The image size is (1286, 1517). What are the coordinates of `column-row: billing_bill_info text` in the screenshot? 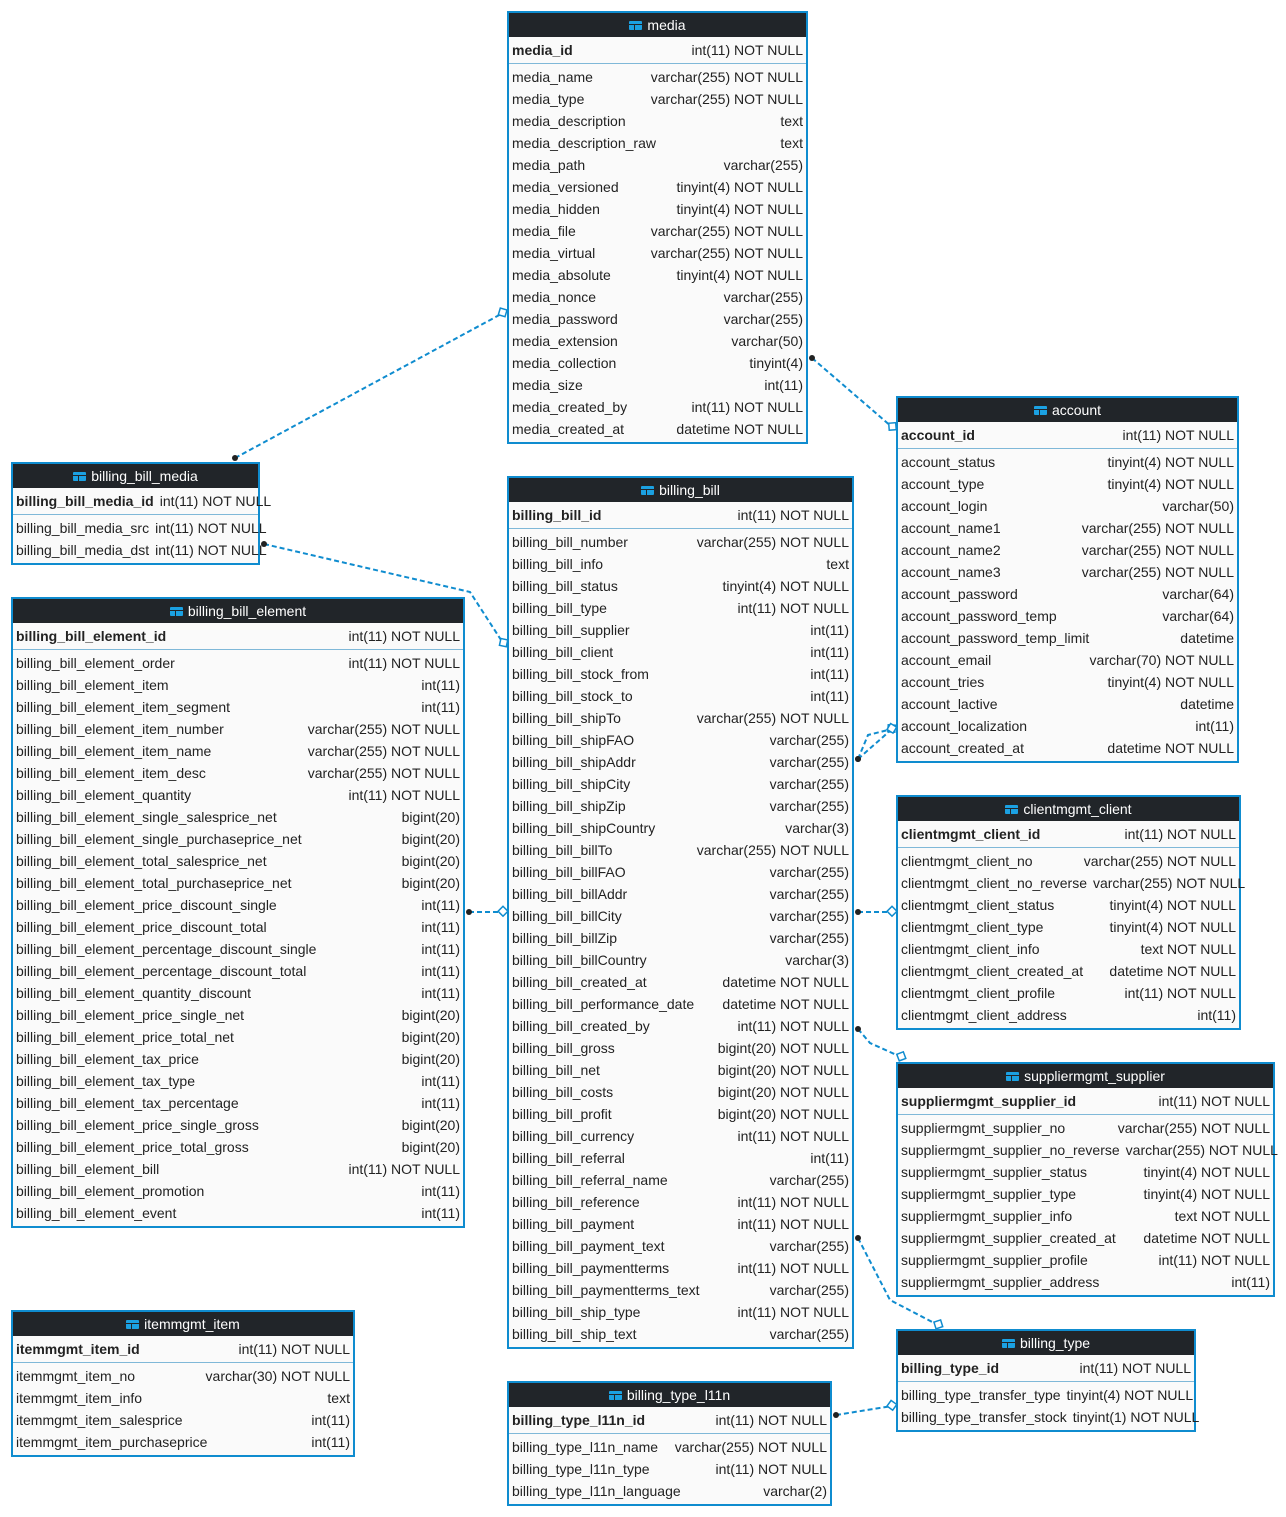 It's located at (680, 564).